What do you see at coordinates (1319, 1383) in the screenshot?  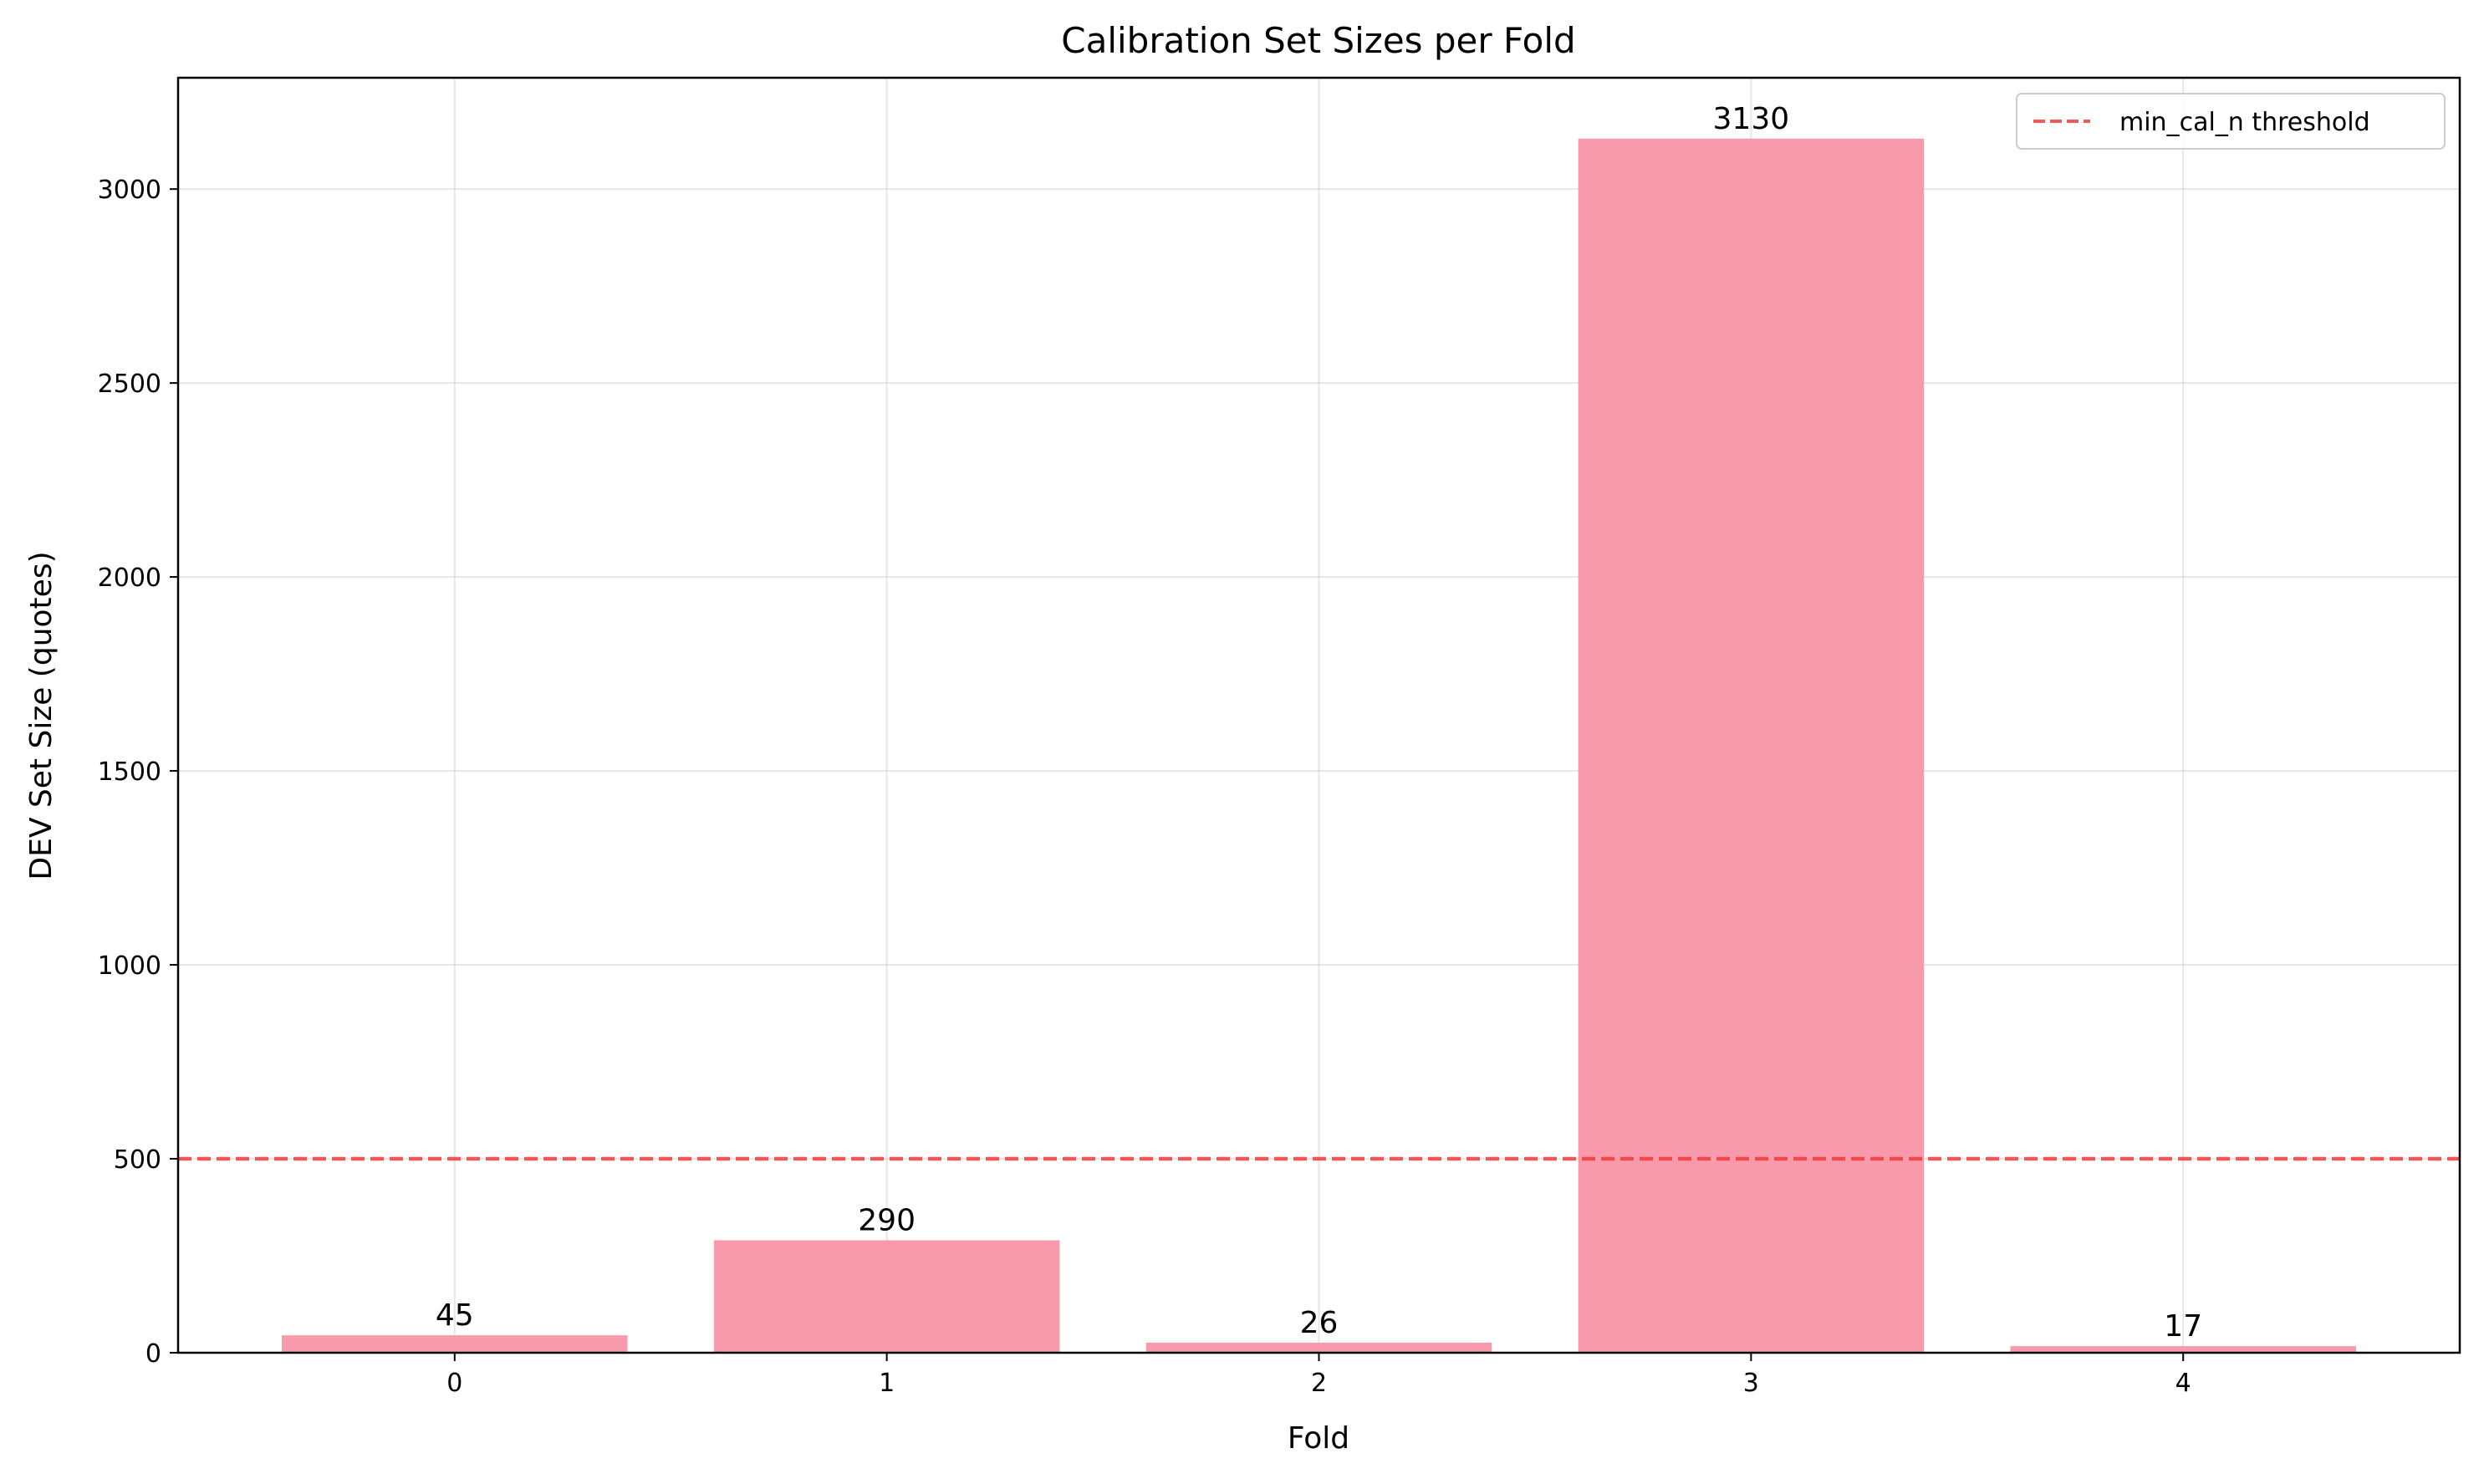 I see `x-tick-label: 2` at bounding box center [1319, 1383].